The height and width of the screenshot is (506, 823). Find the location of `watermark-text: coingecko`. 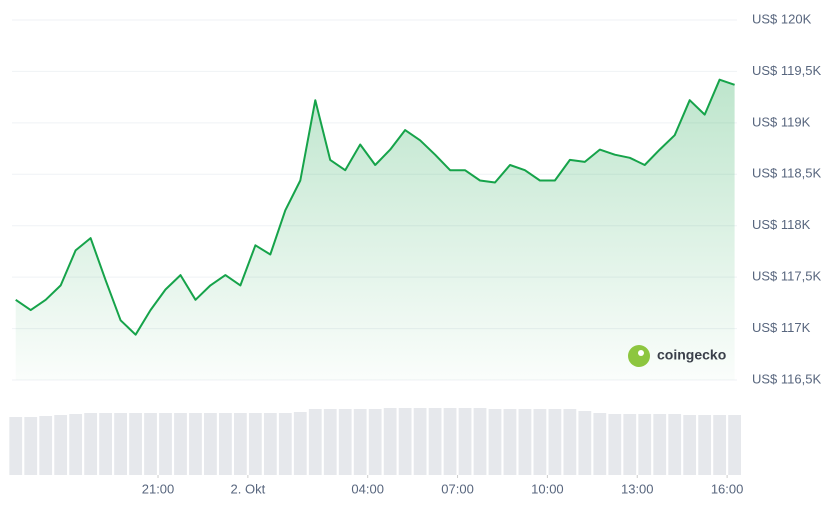

watermark-text: coingecko is located at coordinates (691, 355).